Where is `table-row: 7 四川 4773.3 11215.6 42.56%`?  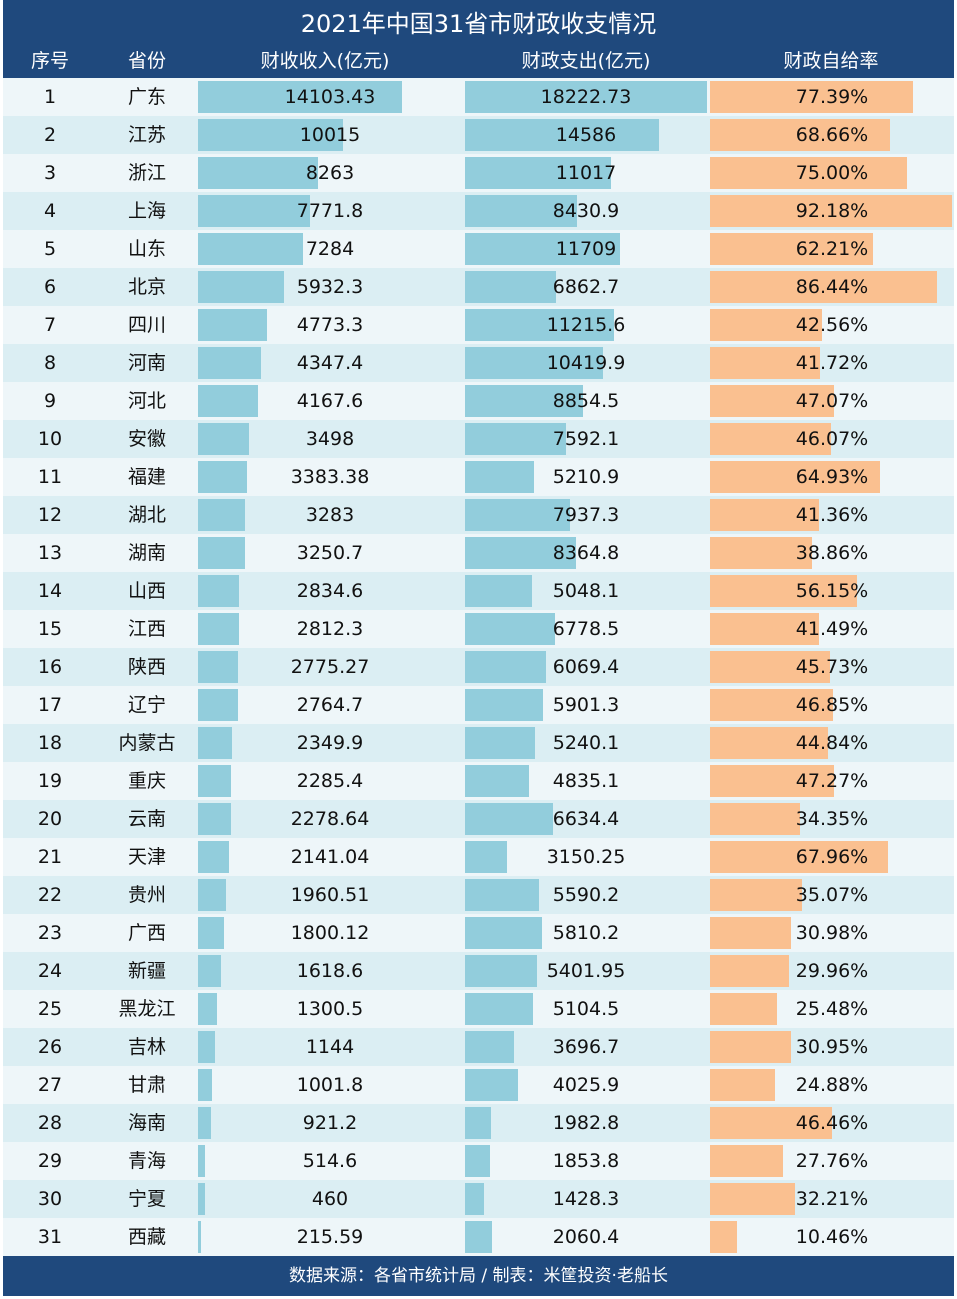
table-row: 7 四川 4773.3 11215.6 42.56% is located at coordinates (478, 325).